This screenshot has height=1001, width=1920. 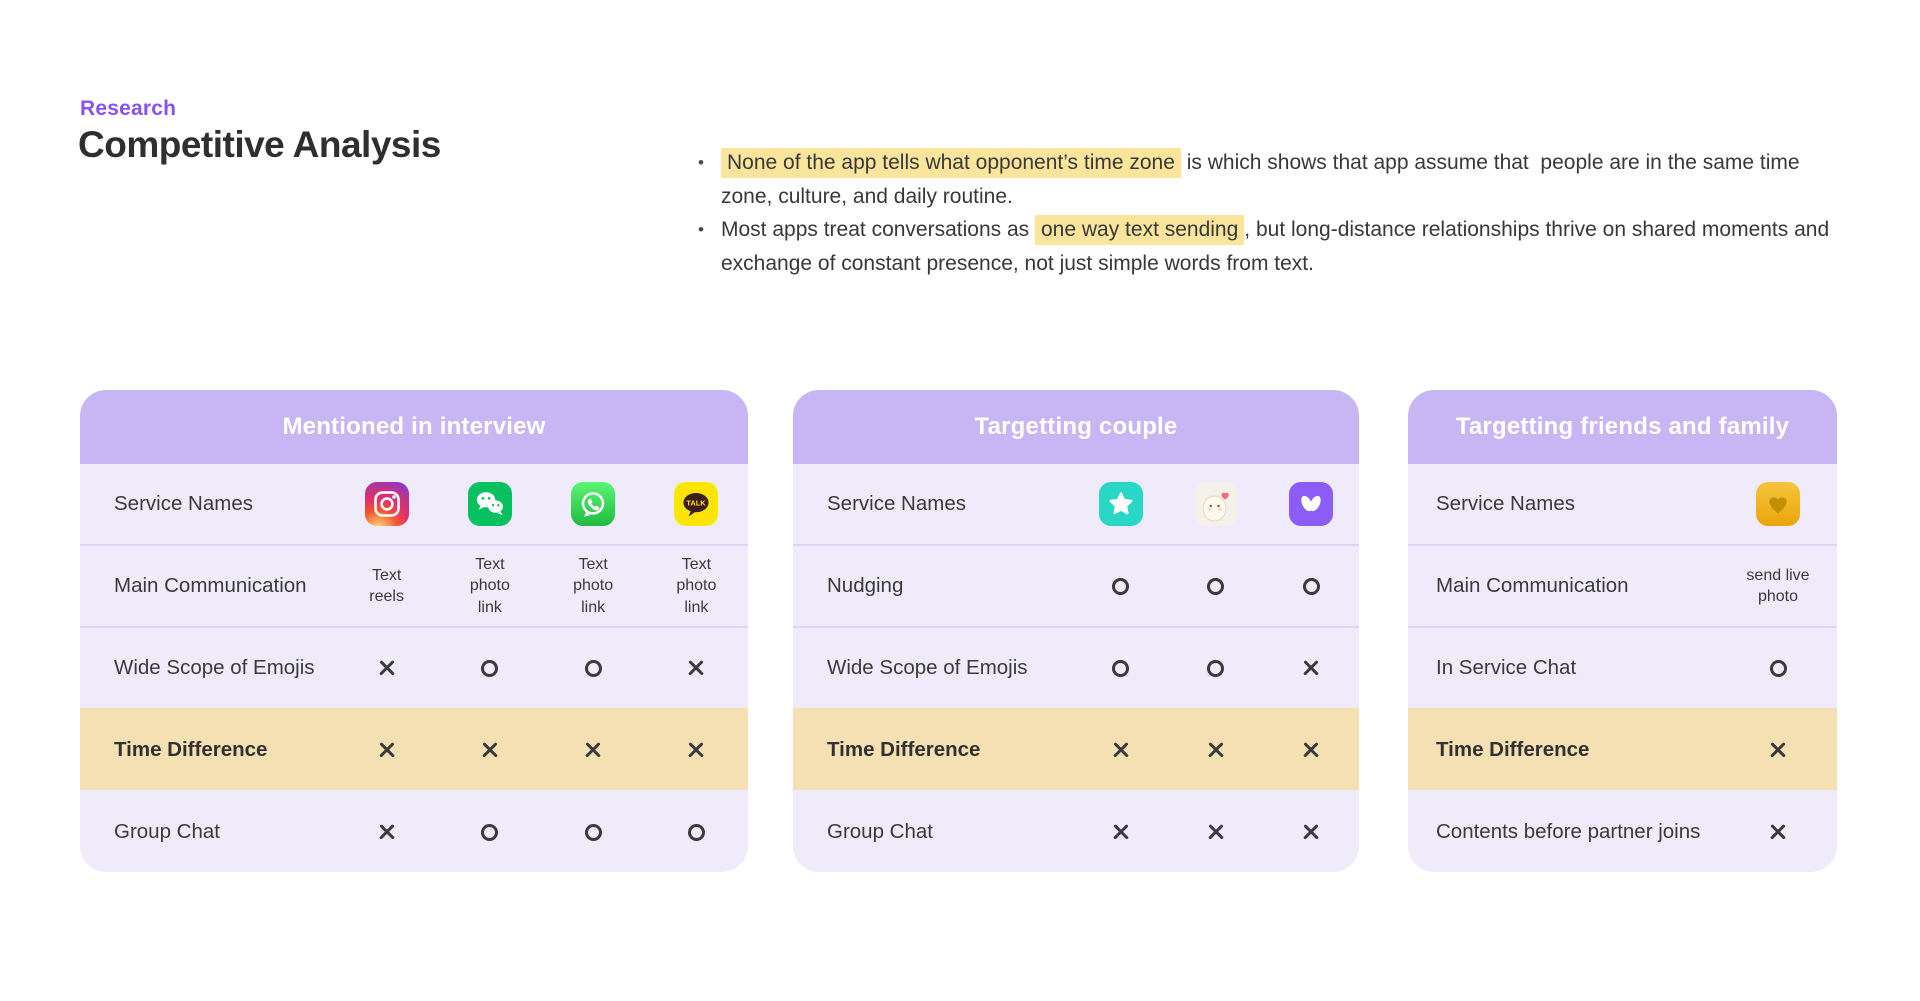 I want to click on table-targetting-couple: Targetting couple Service Names, so click(x=1076, y=631).